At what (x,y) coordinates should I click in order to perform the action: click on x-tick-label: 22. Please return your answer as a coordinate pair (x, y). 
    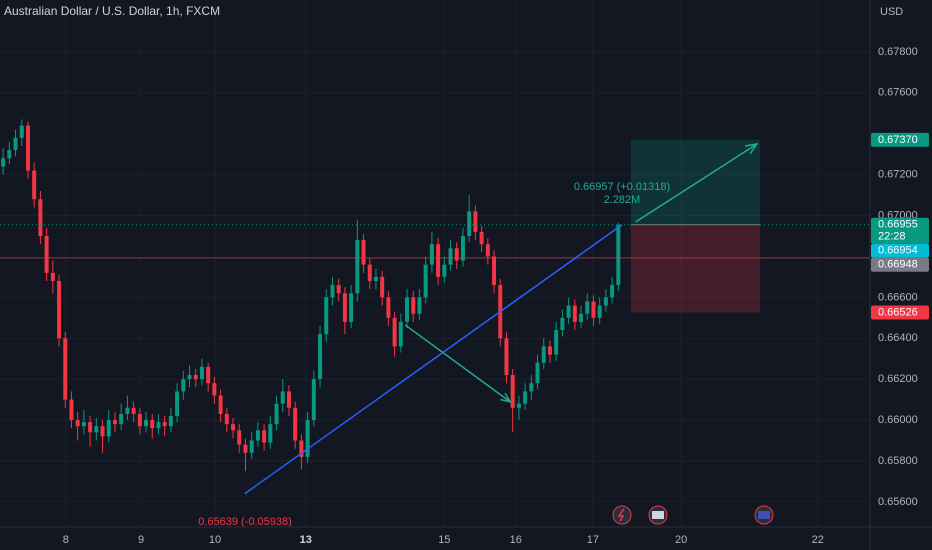
    Looking at the image, I should click on (818, 540).